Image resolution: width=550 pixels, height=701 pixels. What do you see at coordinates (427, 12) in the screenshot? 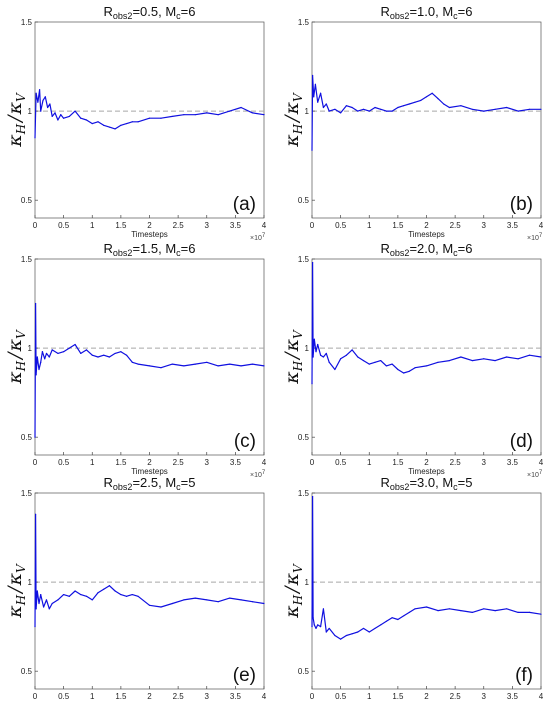
I see `panel-title: Robs2=1.0, Mc=6` at bounding box center [427, 12].